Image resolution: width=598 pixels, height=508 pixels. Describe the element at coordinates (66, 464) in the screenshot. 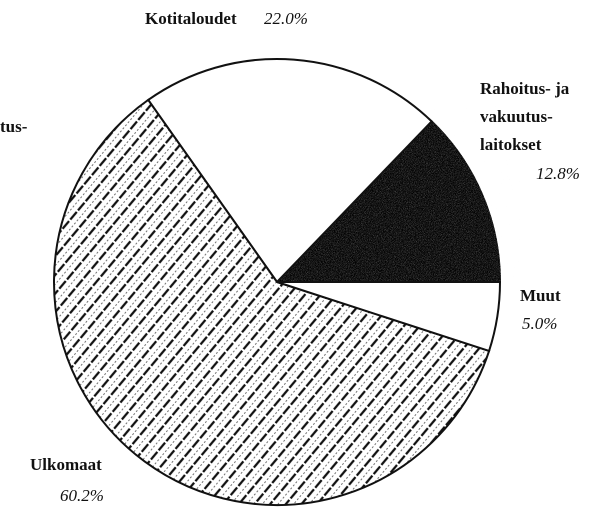

I see `slice-label: Ulkomaat` at that location.